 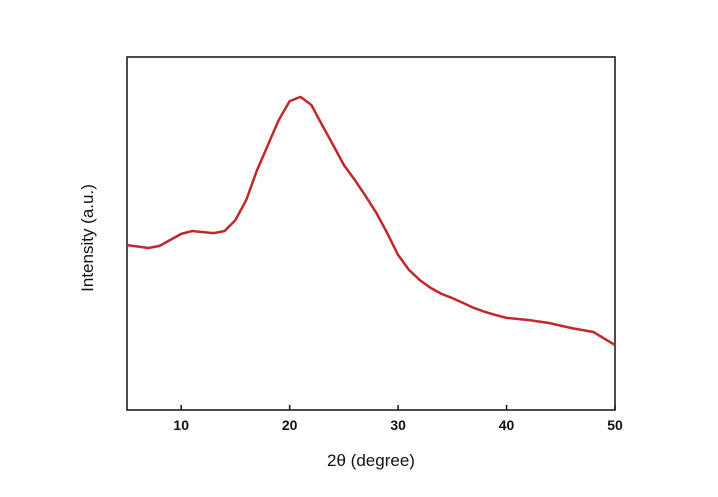 I want to click on x-axis-label: 2θ (degree), so click(x=371, y=460).